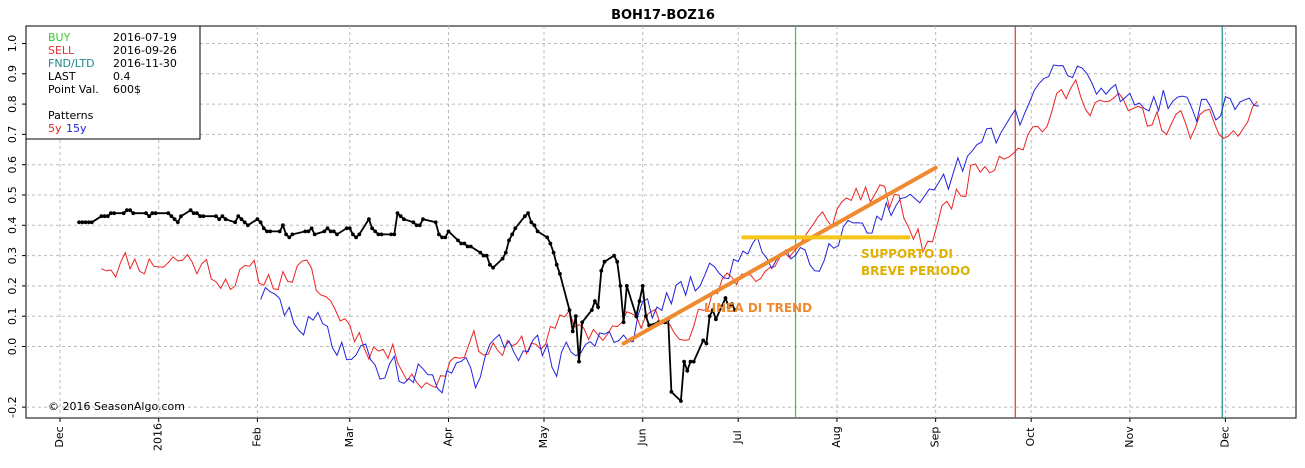 The image size is (1305, 468). Describe the element at coordinates (59, 37) in the screenshot. I see `info-buy-label: BUY` at that location.